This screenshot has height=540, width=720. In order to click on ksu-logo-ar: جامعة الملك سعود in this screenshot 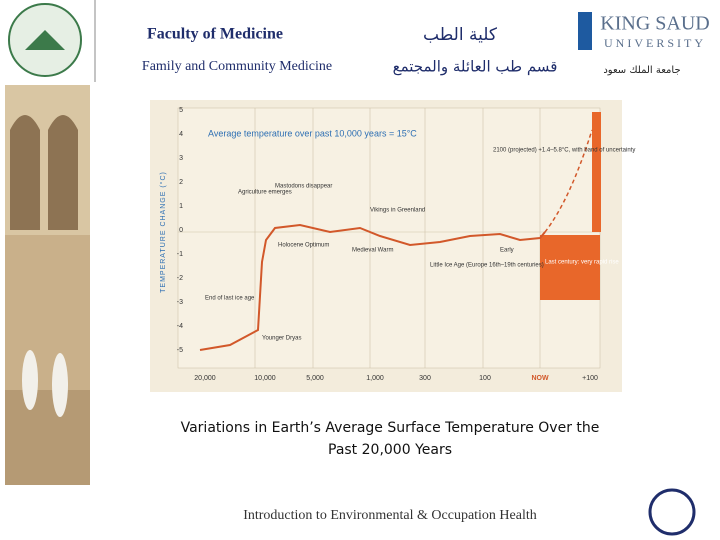, I will do `click(641, 70)`.